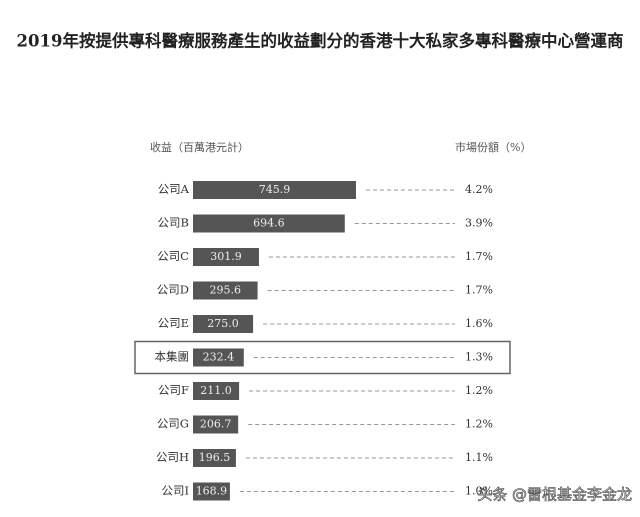 This screenshot has height=517, width=640. Describe the element at coordinates (173, 290) in the screenshot. I see `category-label: 公司D` at that location.